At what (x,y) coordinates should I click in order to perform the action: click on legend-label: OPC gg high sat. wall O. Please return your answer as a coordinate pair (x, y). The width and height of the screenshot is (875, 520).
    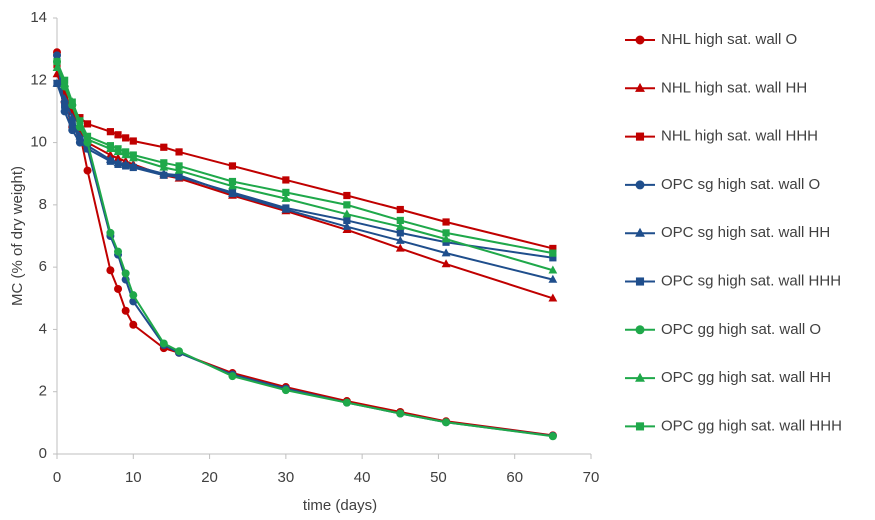
    Looking at the image, I should click on (741, 329).